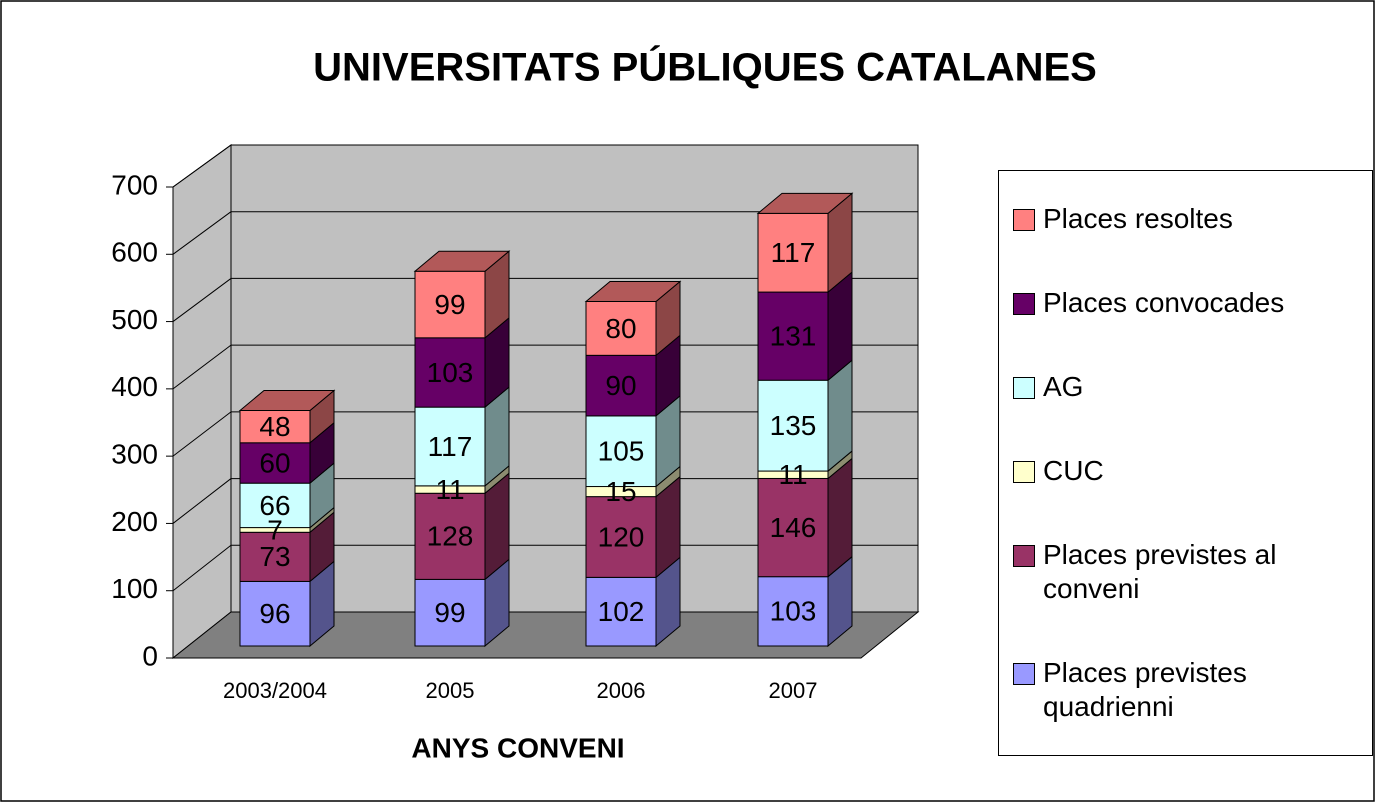 The image size is (1375, 802). I want to click on value-label: 128, so click(450, 536).